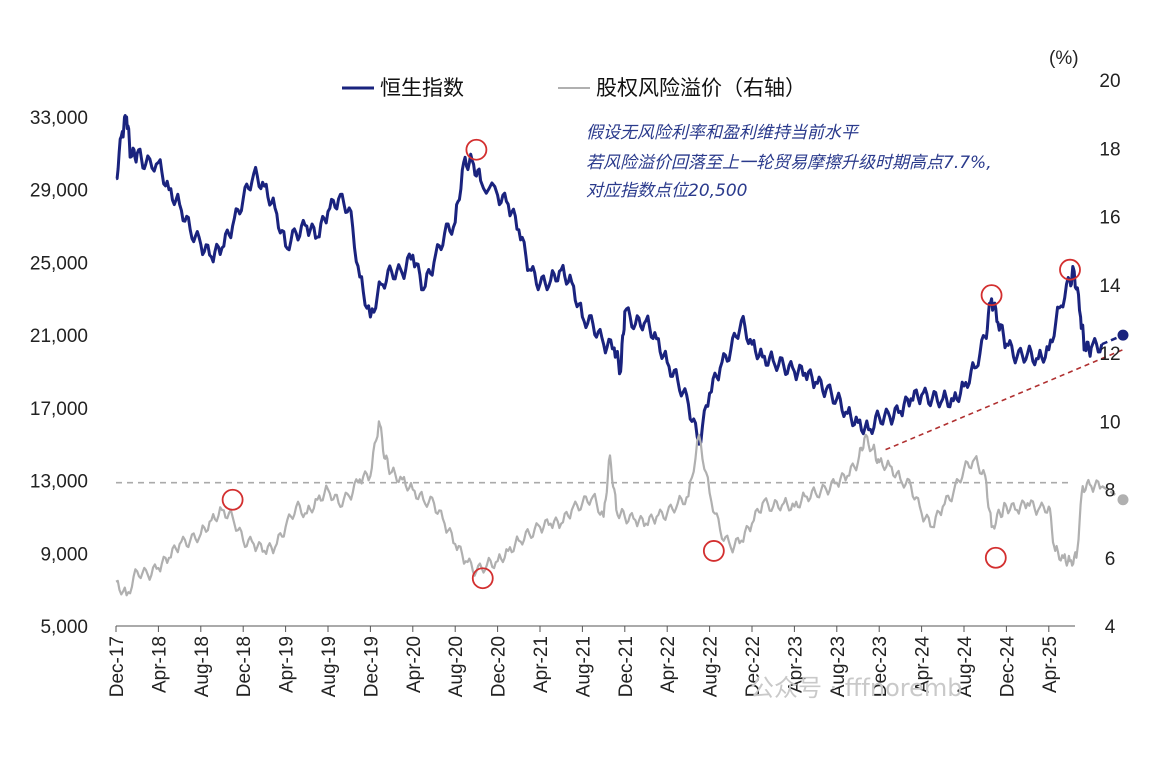 The width and height of the screenshot is (1150, 778). I want to click on right-tick-label: 4, so click(1110, 627).